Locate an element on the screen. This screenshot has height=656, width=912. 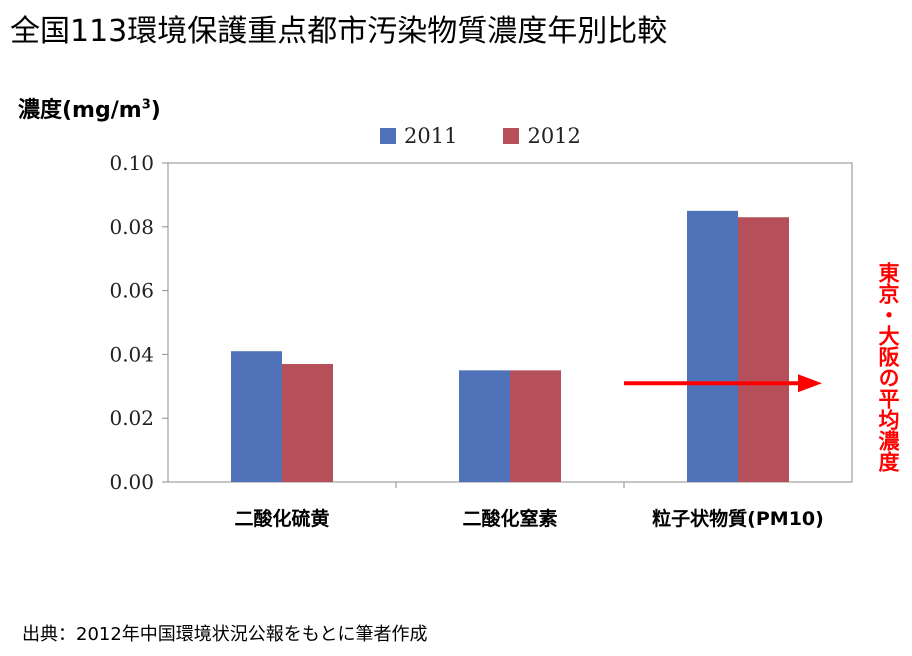
x-category-label: 二酸化硫黄 is located at coordinates (281, 518).